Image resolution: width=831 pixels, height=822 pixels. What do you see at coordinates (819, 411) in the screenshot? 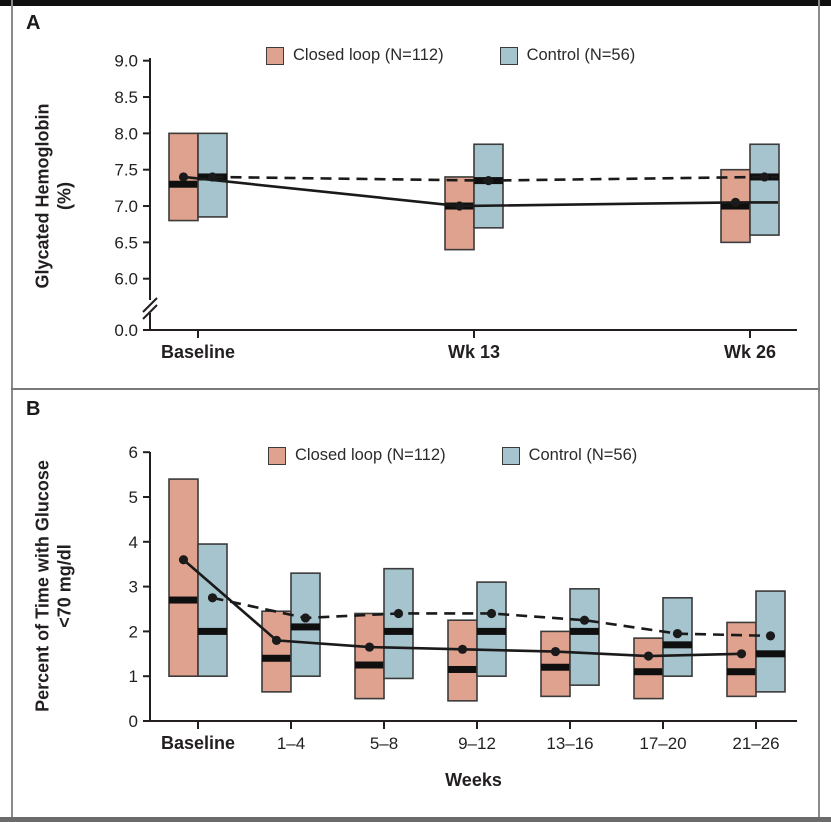
I see `right-border` at bounding box center [819, 411].